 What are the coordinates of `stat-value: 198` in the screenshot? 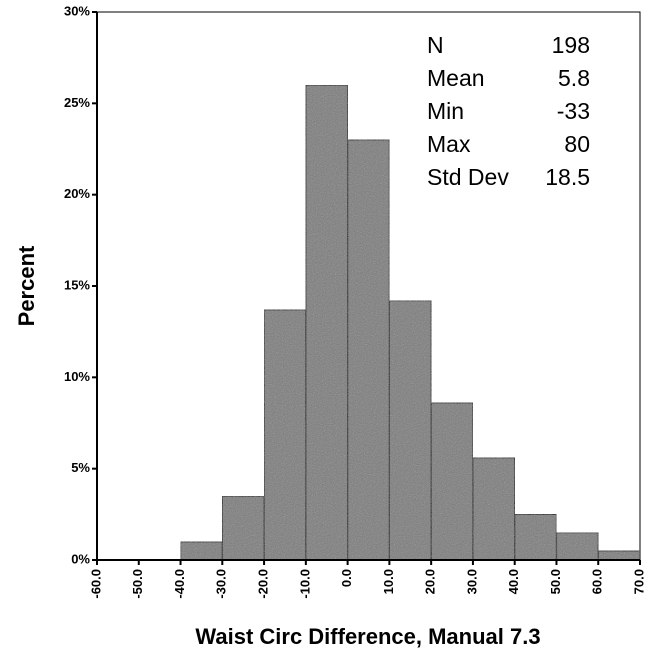 It's located at (571, 45).